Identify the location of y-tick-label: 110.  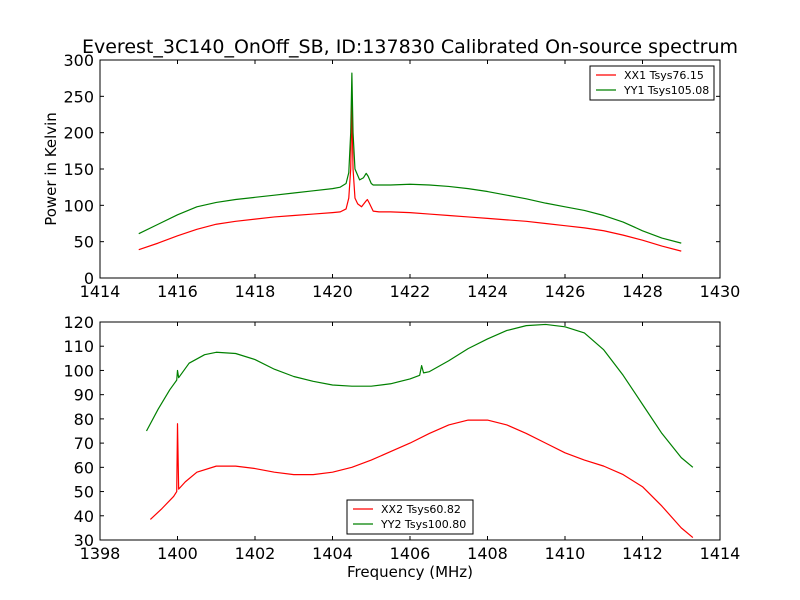
(78, 346).